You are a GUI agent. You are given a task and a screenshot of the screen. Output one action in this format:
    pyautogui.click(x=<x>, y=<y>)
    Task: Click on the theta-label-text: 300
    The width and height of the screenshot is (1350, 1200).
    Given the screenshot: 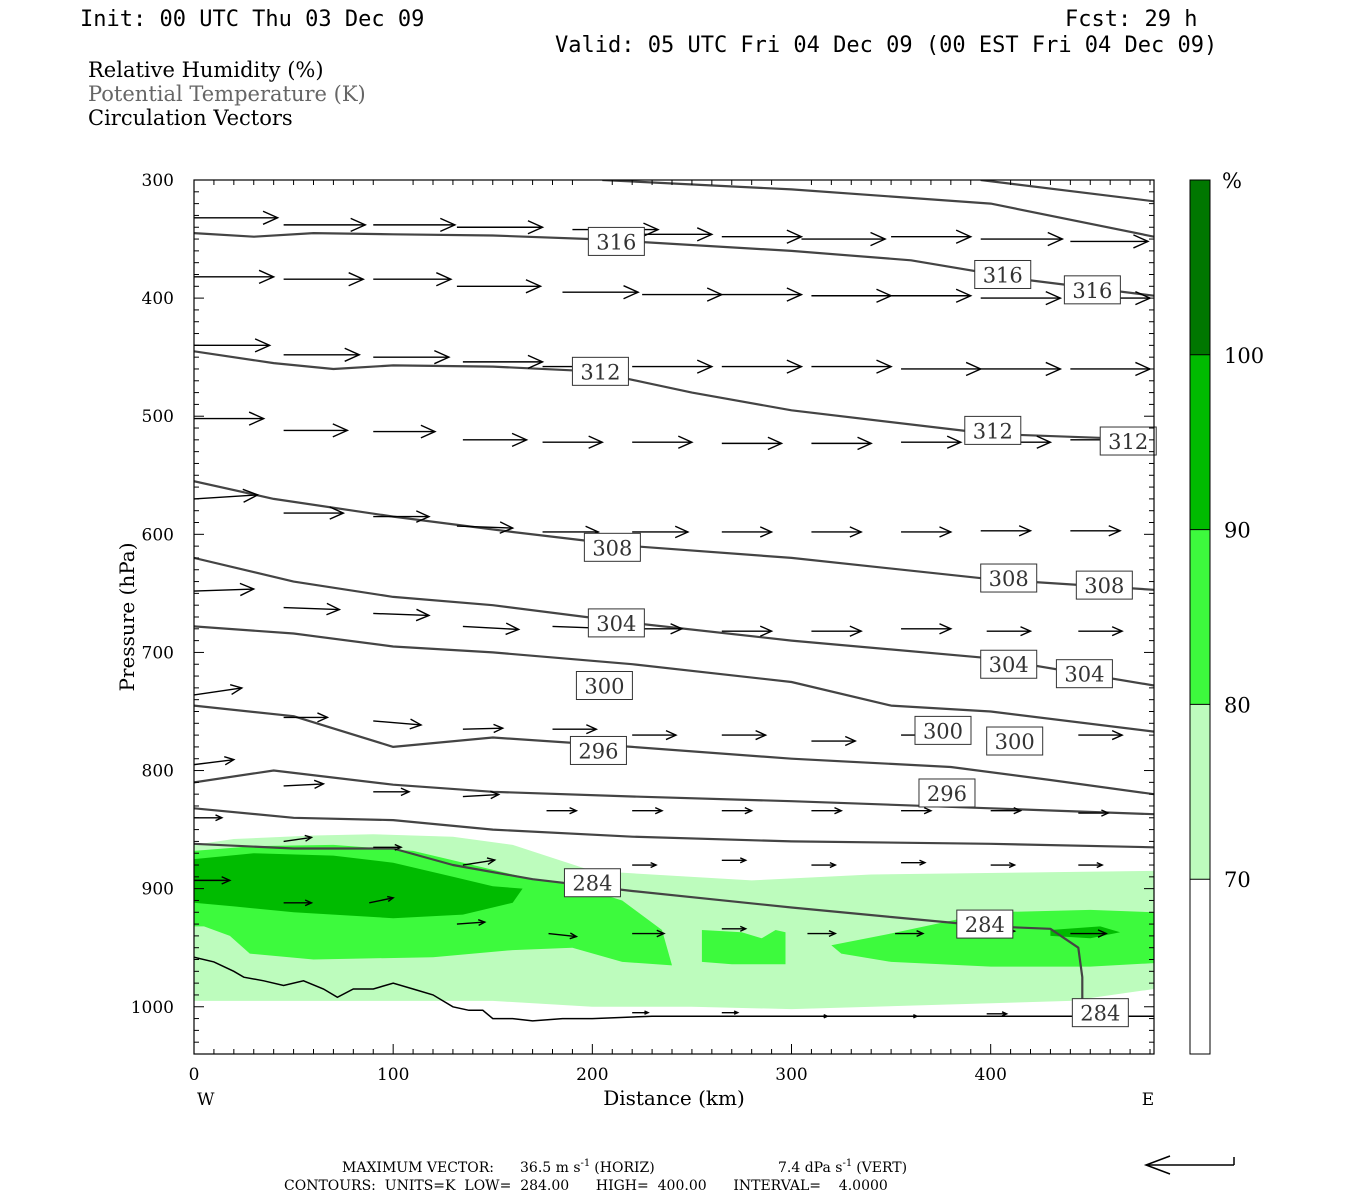 What is the action you would take?
    pyautogui.click(x=1015, y=742)
    